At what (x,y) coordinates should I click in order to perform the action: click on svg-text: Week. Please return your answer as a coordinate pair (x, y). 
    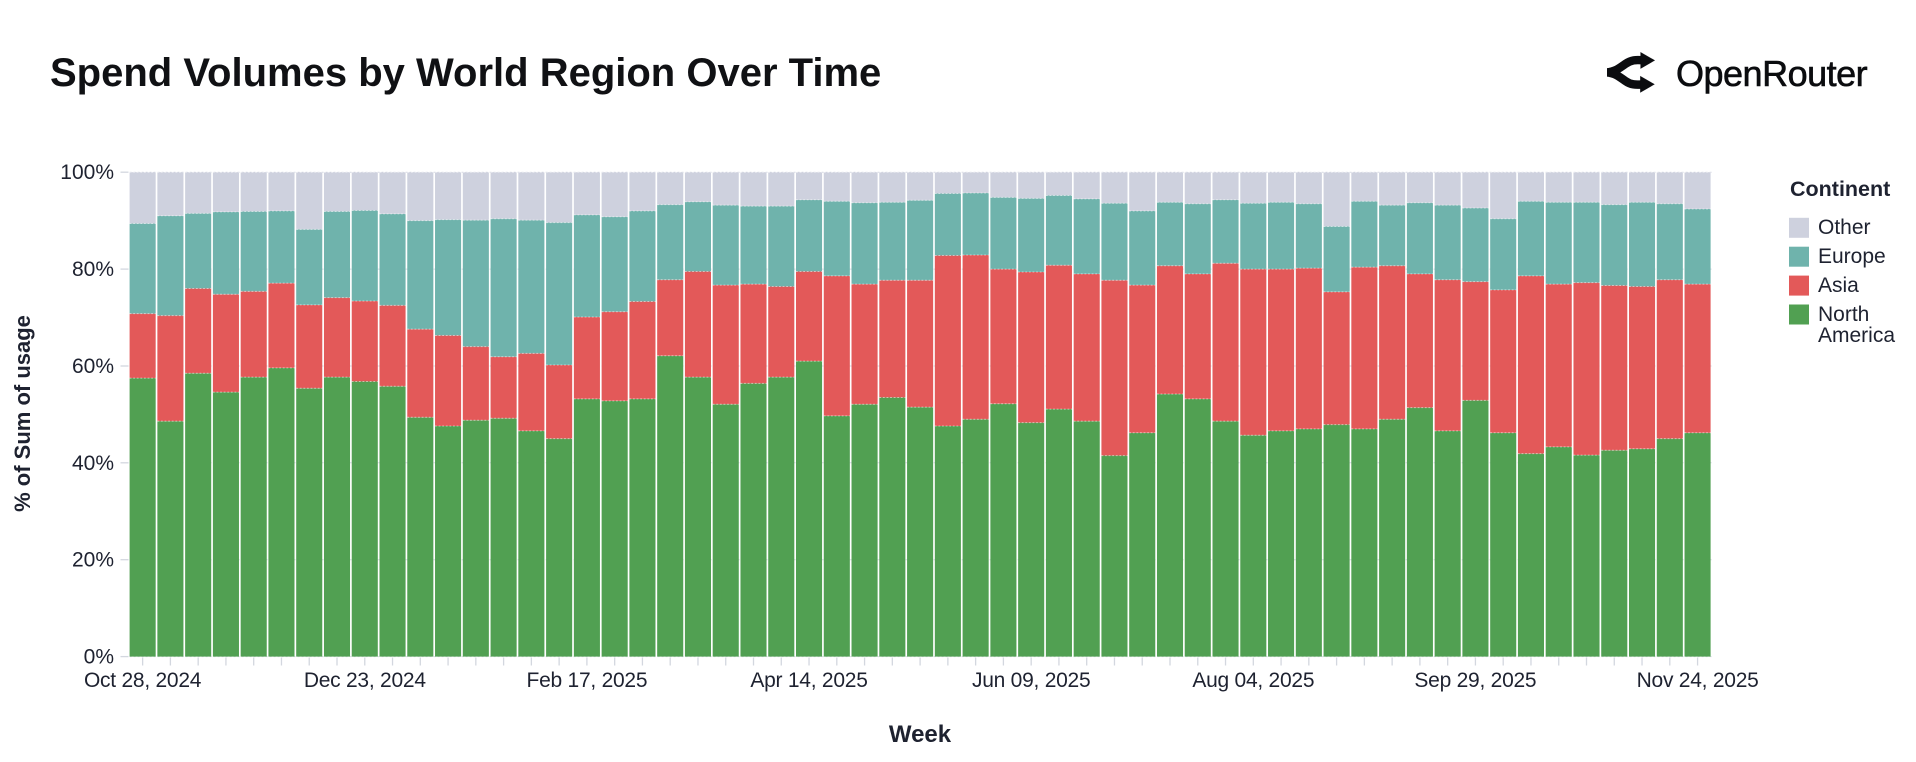
    Looking at the image, I should click on (920, 734).